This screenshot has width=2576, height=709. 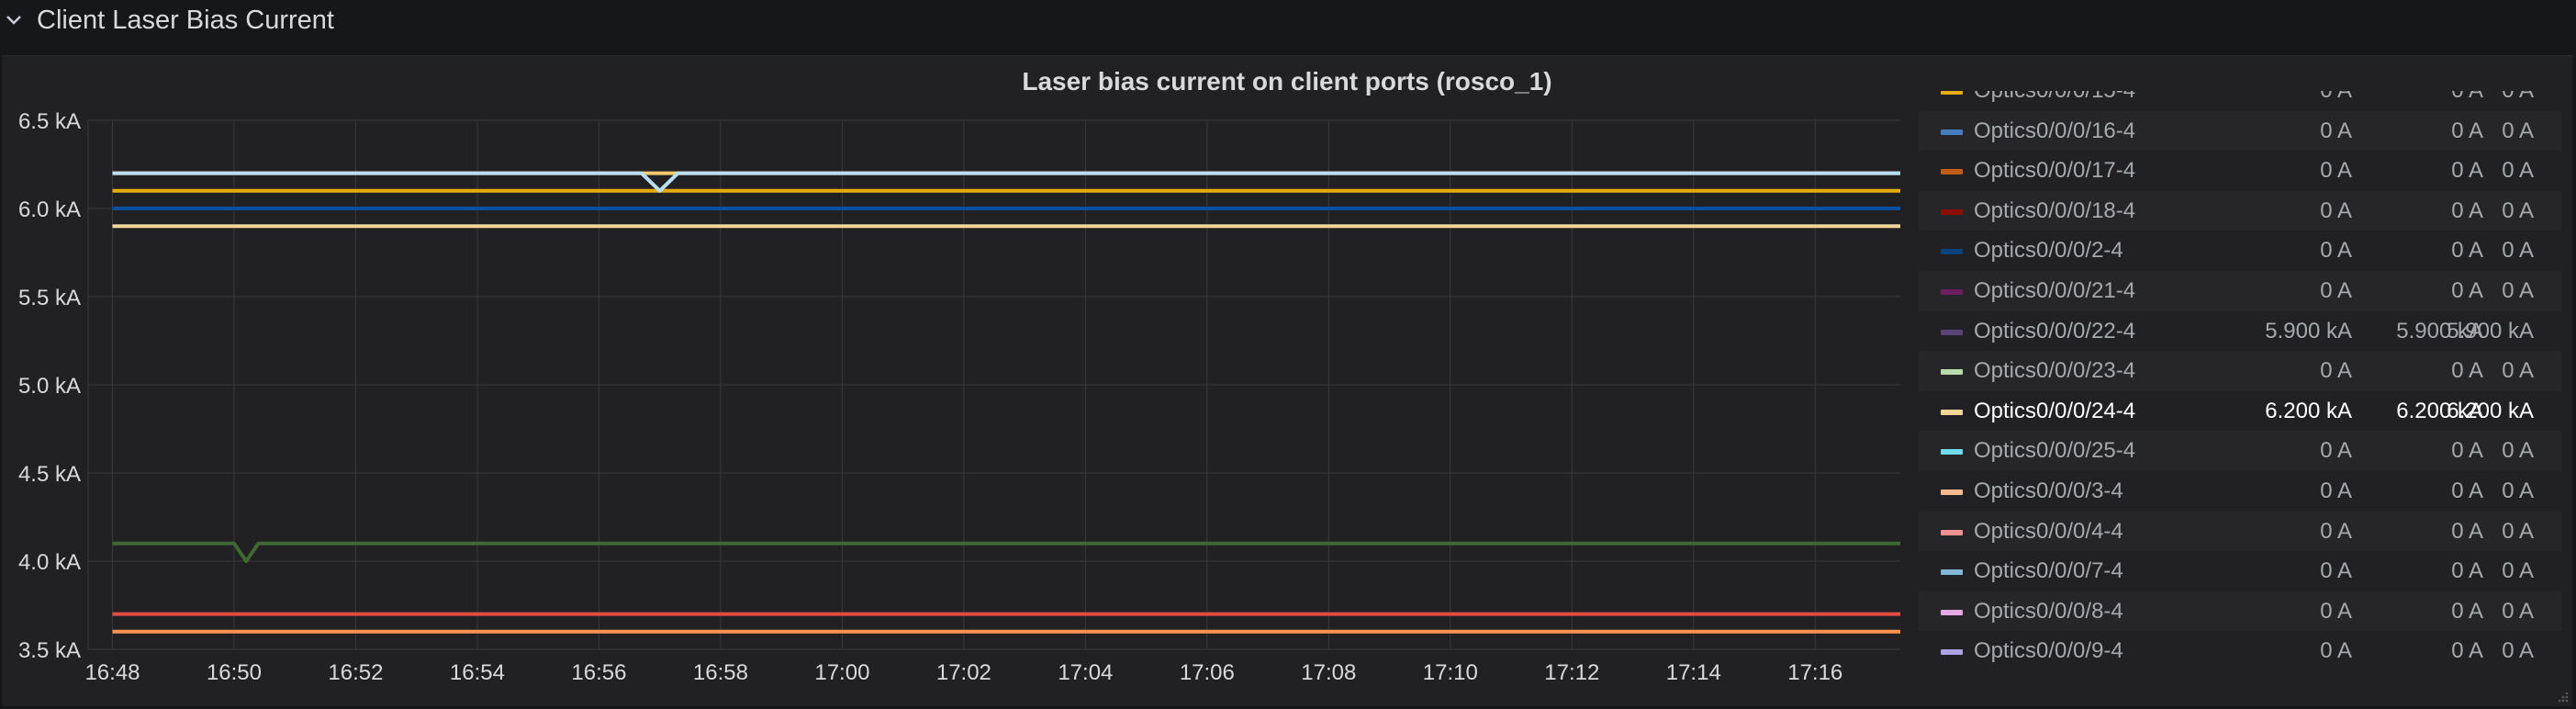 I want to click on x-tick-label: 17:02, so click(x=963, y=673).